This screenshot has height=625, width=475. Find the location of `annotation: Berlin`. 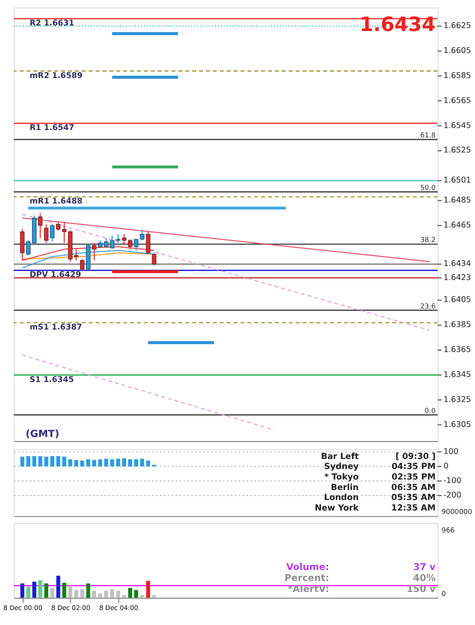

annotation: Berlin is located at coordinates (344, 487).